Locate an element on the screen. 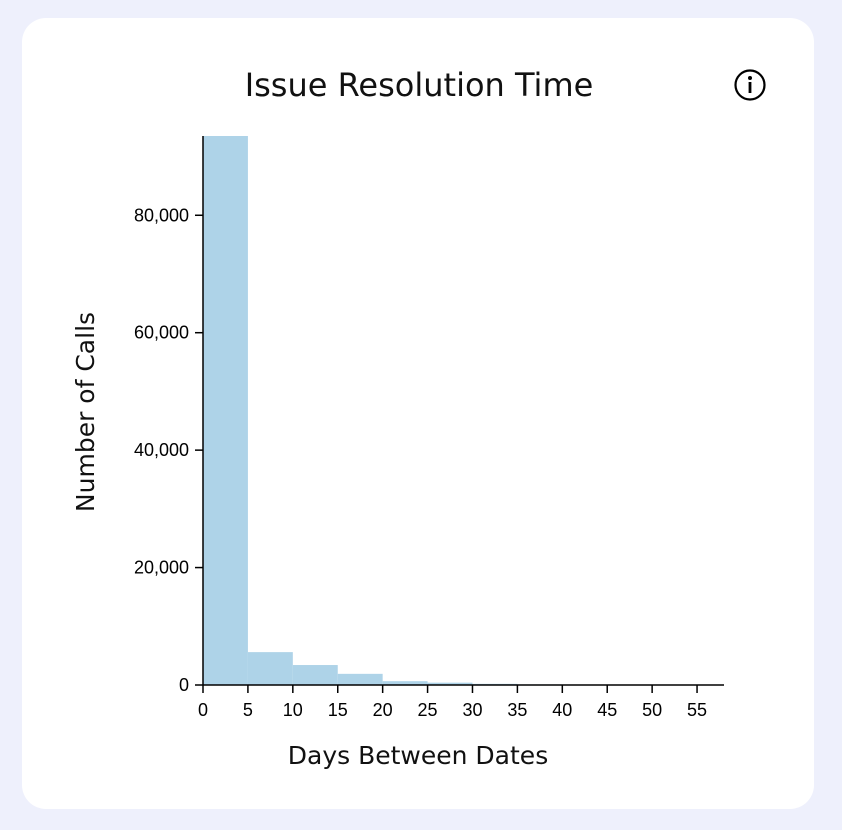 Image resolution: width=842 pixels, height=830 pixels. x-tick-label: 20 is located at coordinates (383, 710).